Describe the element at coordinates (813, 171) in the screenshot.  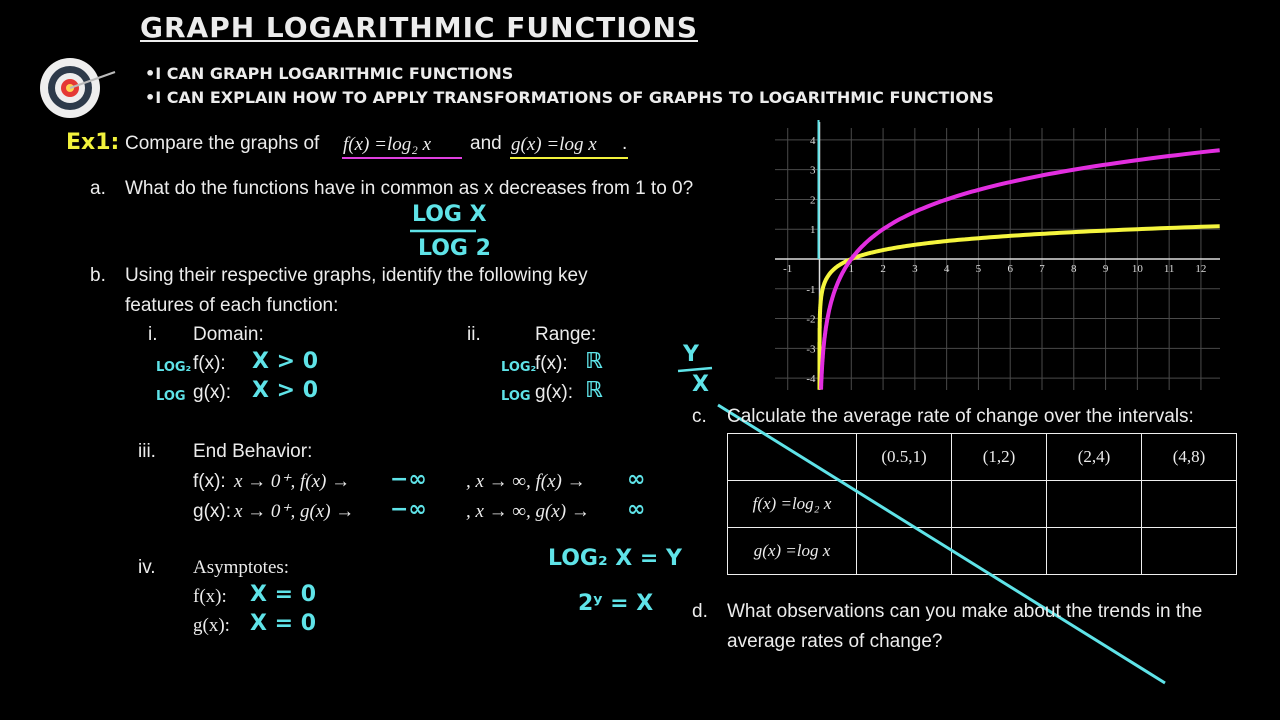
I see `y-tick-label: 3` at that location.